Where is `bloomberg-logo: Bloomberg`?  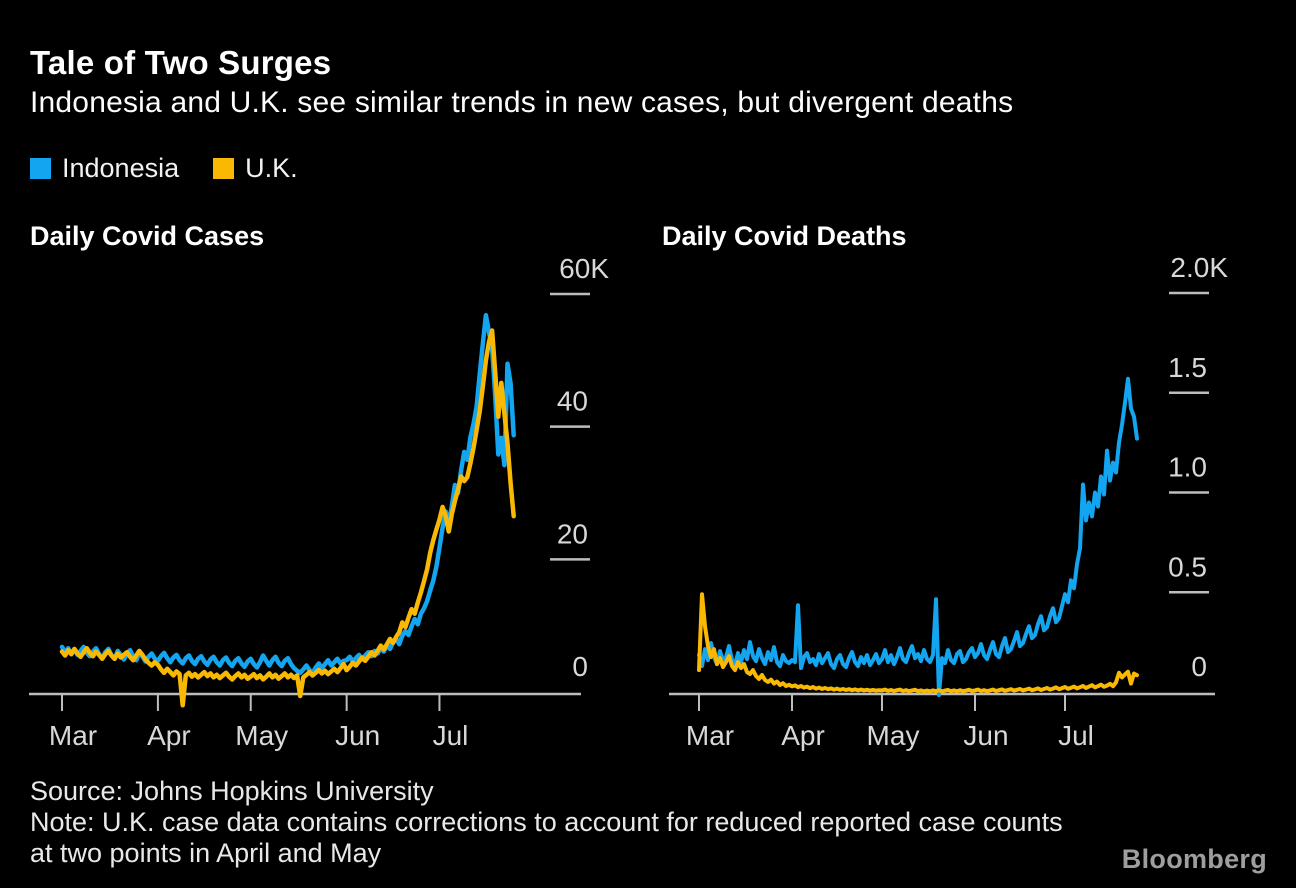
bloomberg-logo: Bloomberg is located at coordinates (1194, 859).